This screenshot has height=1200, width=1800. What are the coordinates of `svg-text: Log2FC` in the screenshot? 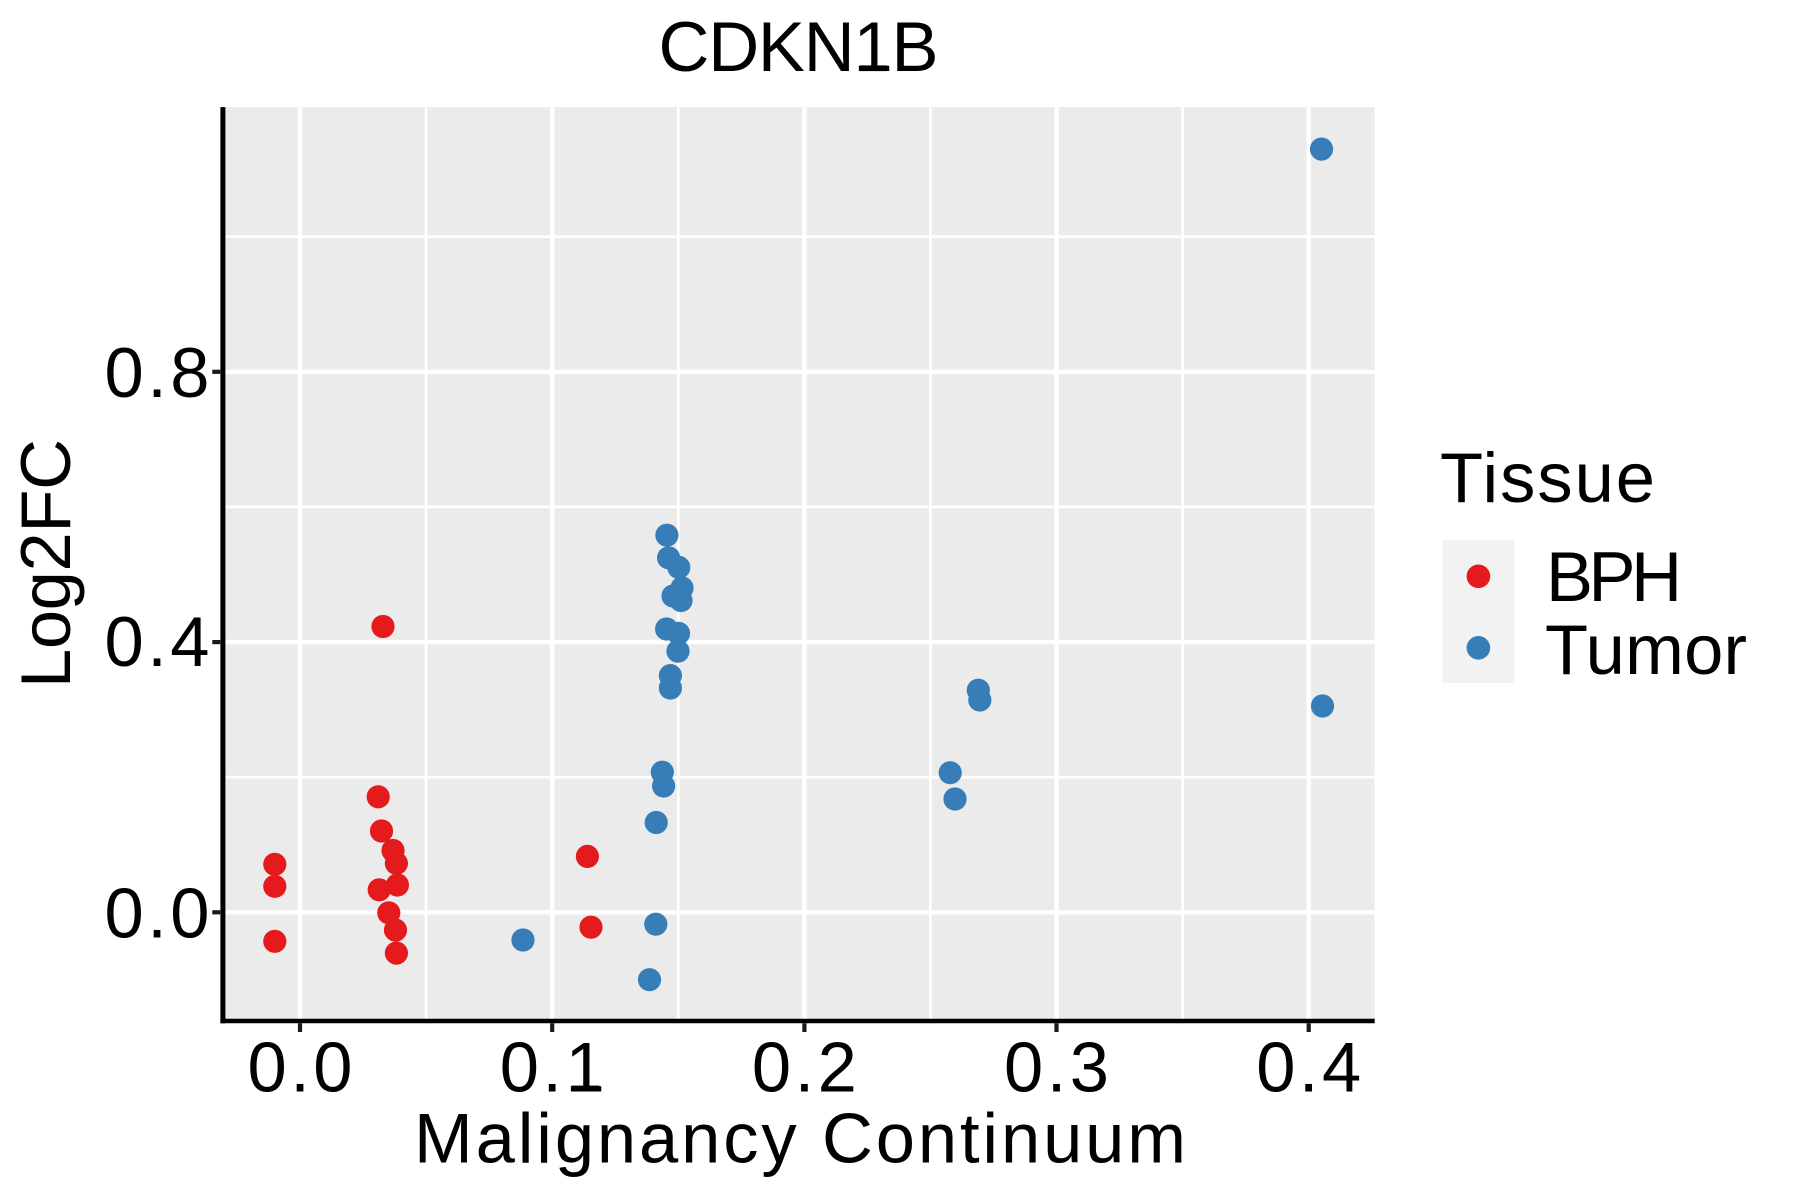 It's located at (45, 563).